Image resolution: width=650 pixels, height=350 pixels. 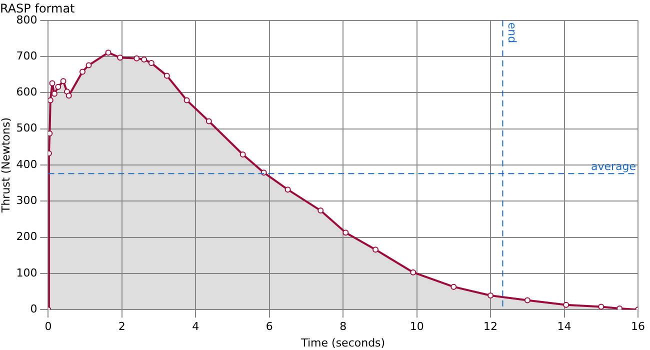 I want to click on y-tick-label: 300, so click(x=27, y=201).